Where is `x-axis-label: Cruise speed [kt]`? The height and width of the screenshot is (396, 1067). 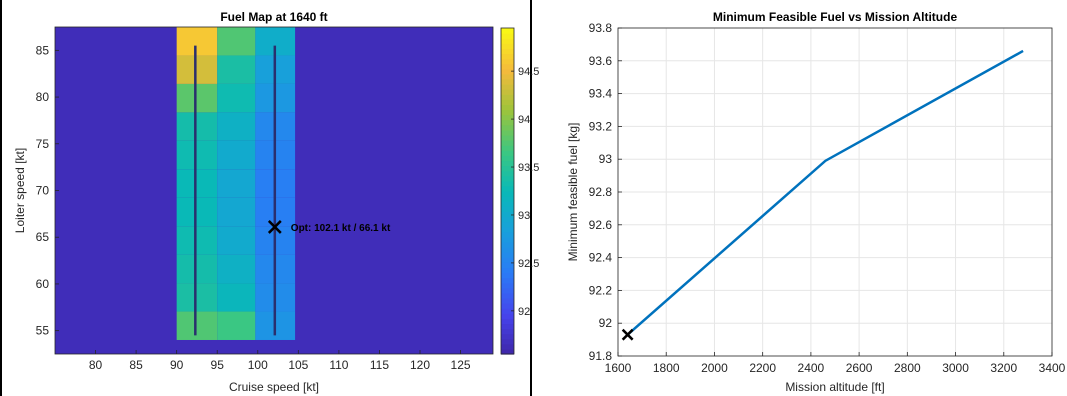
x-axis-label: Cruise speed [kt] is located at coordinates (274, 387).